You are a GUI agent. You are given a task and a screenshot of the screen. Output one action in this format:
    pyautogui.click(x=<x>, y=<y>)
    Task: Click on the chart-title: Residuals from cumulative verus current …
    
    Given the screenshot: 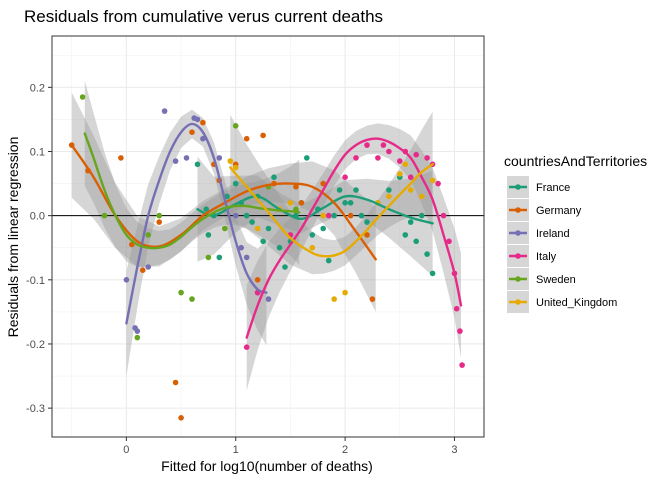 What is the action you would take?
    pyautogui.click(x=203, y=16)
    